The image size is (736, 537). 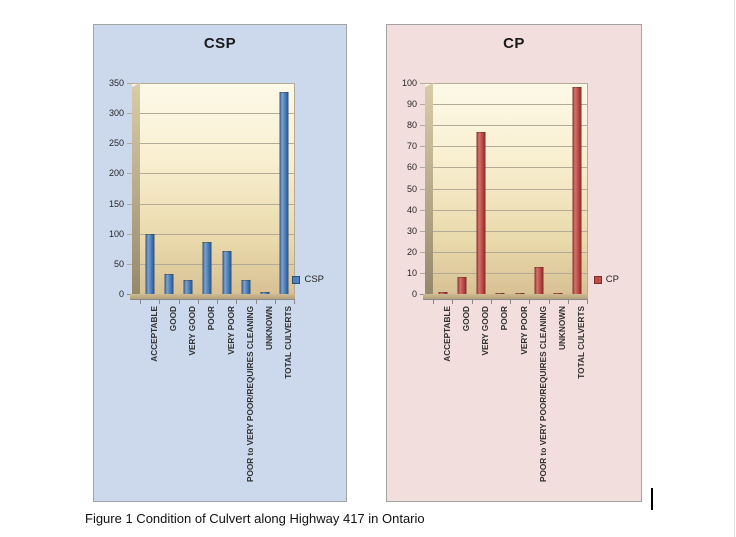 What do you see at coordinates (220, 43) in the screenshot?
I see `chart-title: CSP` at bounding box center [220, 43].